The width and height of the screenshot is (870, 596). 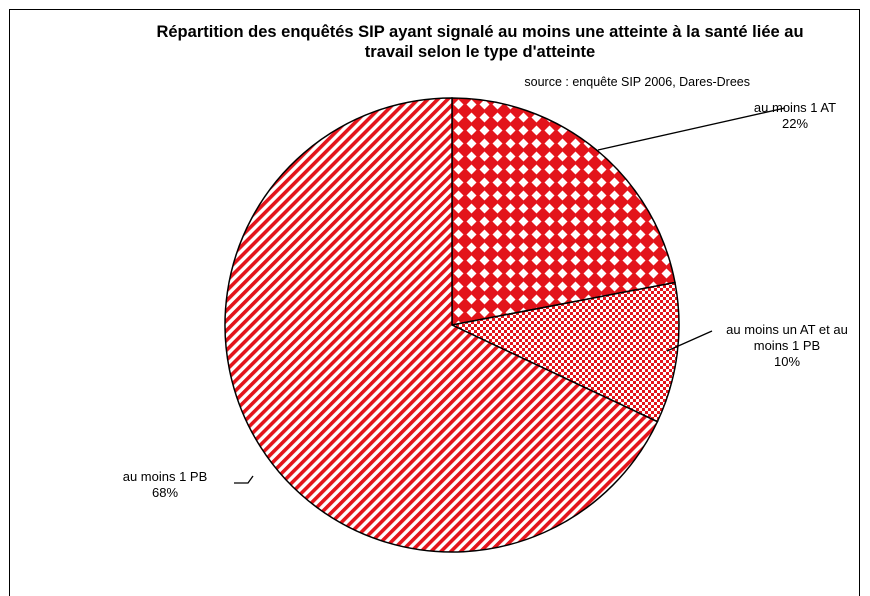 I want to click on slice-label: au moins 1 AT 22%, so click(x=795, y=116).